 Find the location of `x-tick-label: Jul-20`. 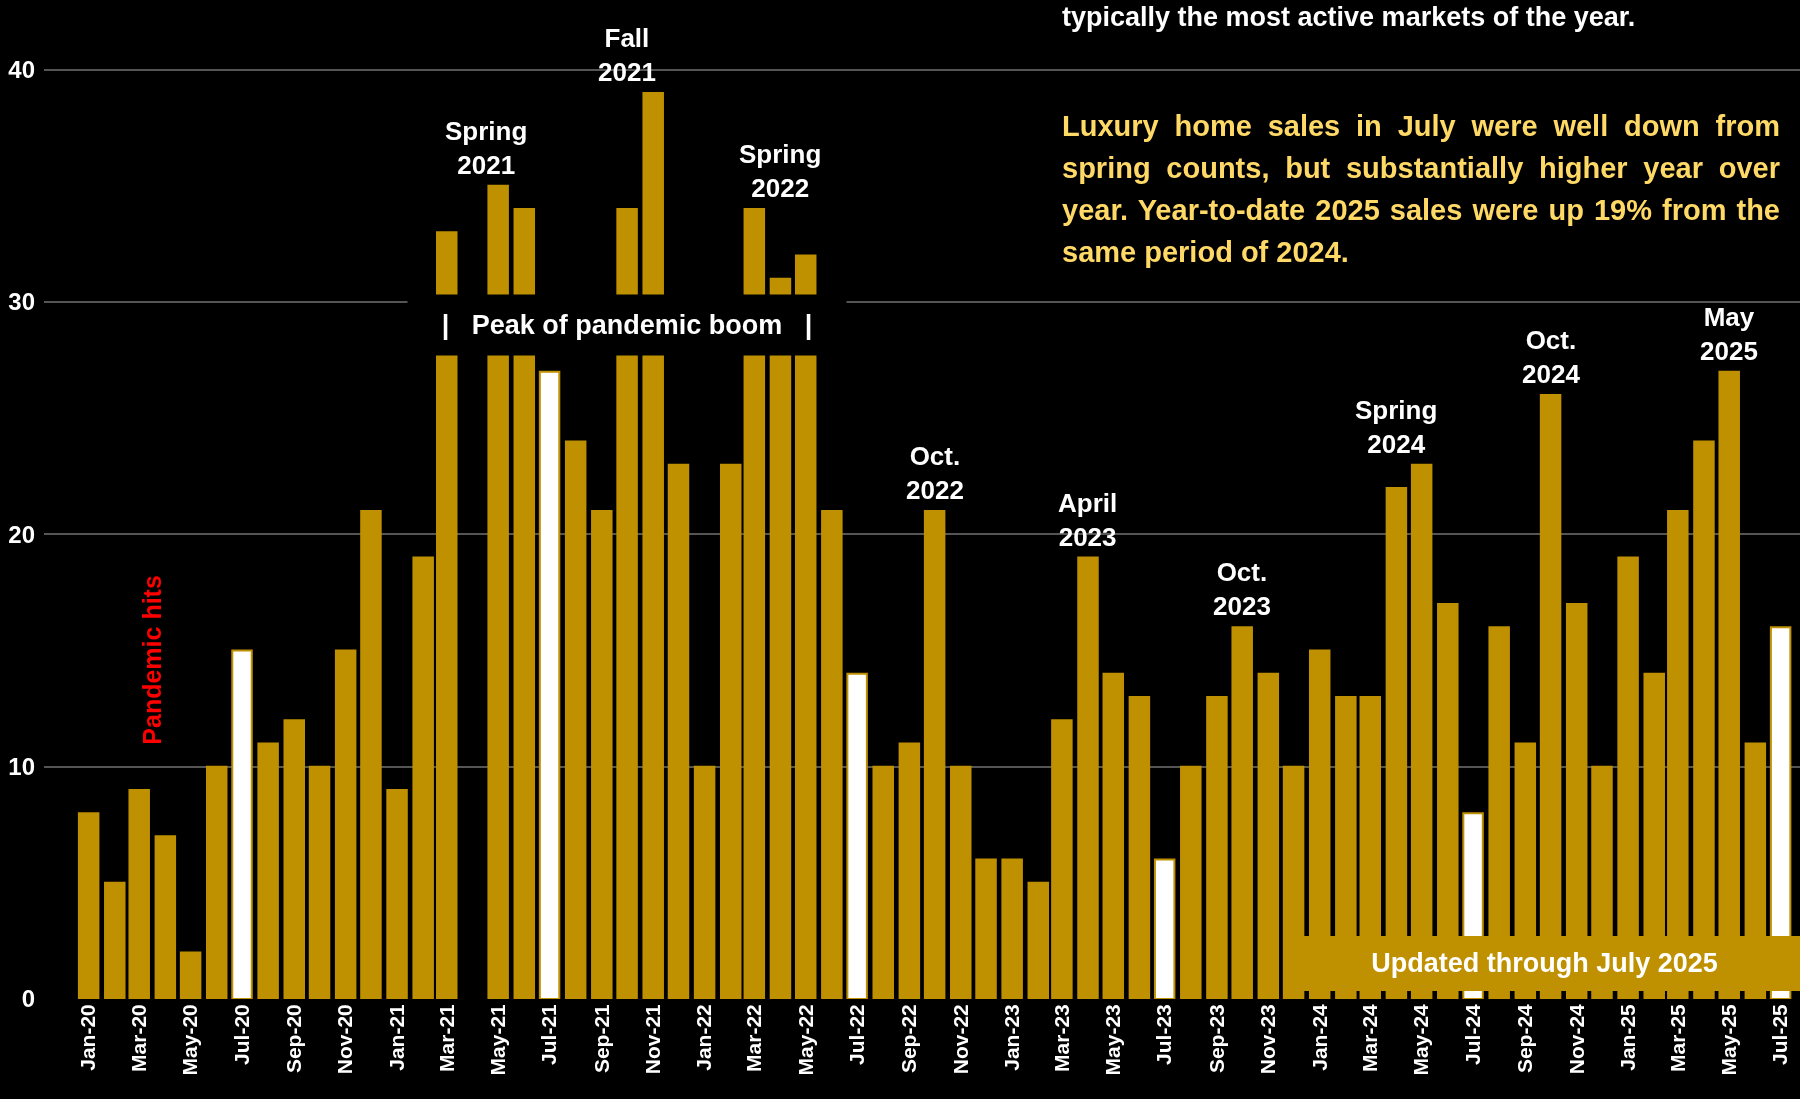

x-tick-label: Jul-20 is located at coordinates (241, 1034).